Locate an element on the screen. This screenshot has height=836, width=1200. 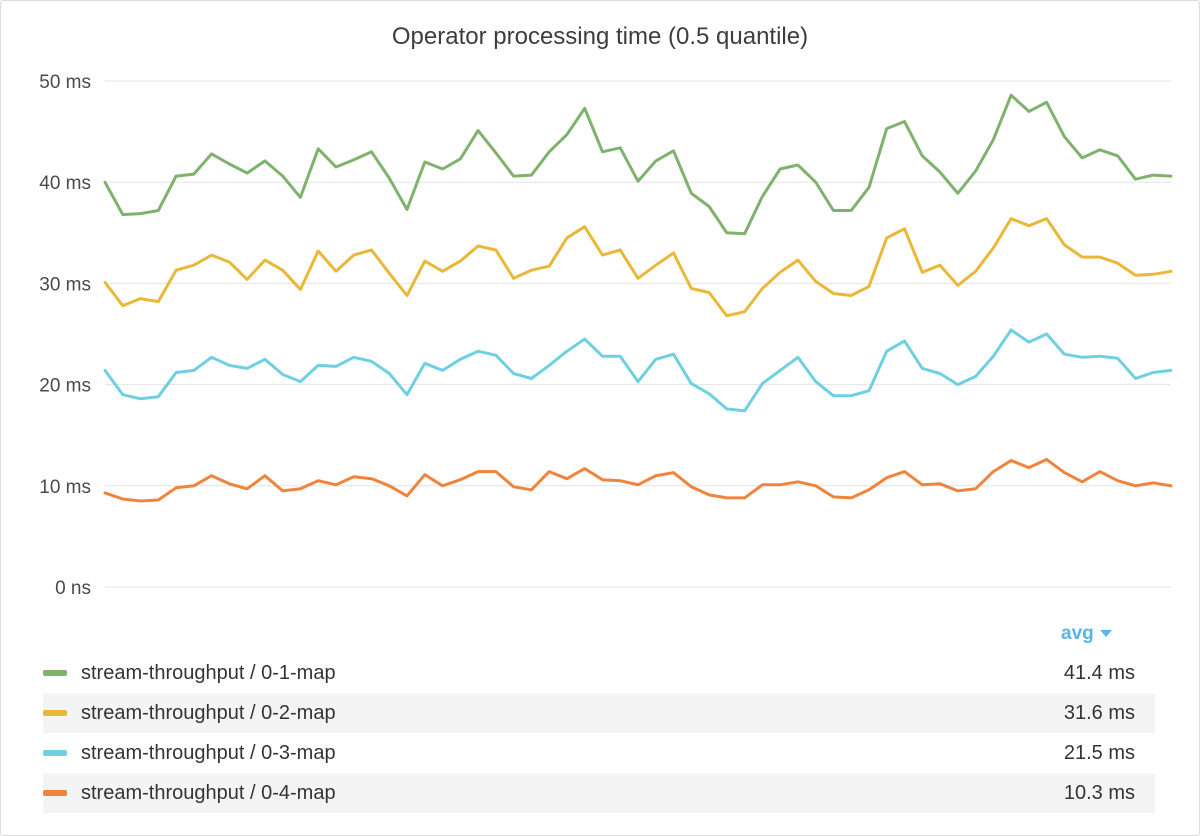
legend-series-name: stream-throughput / 0-2-map is located at coordinates (208, 712).